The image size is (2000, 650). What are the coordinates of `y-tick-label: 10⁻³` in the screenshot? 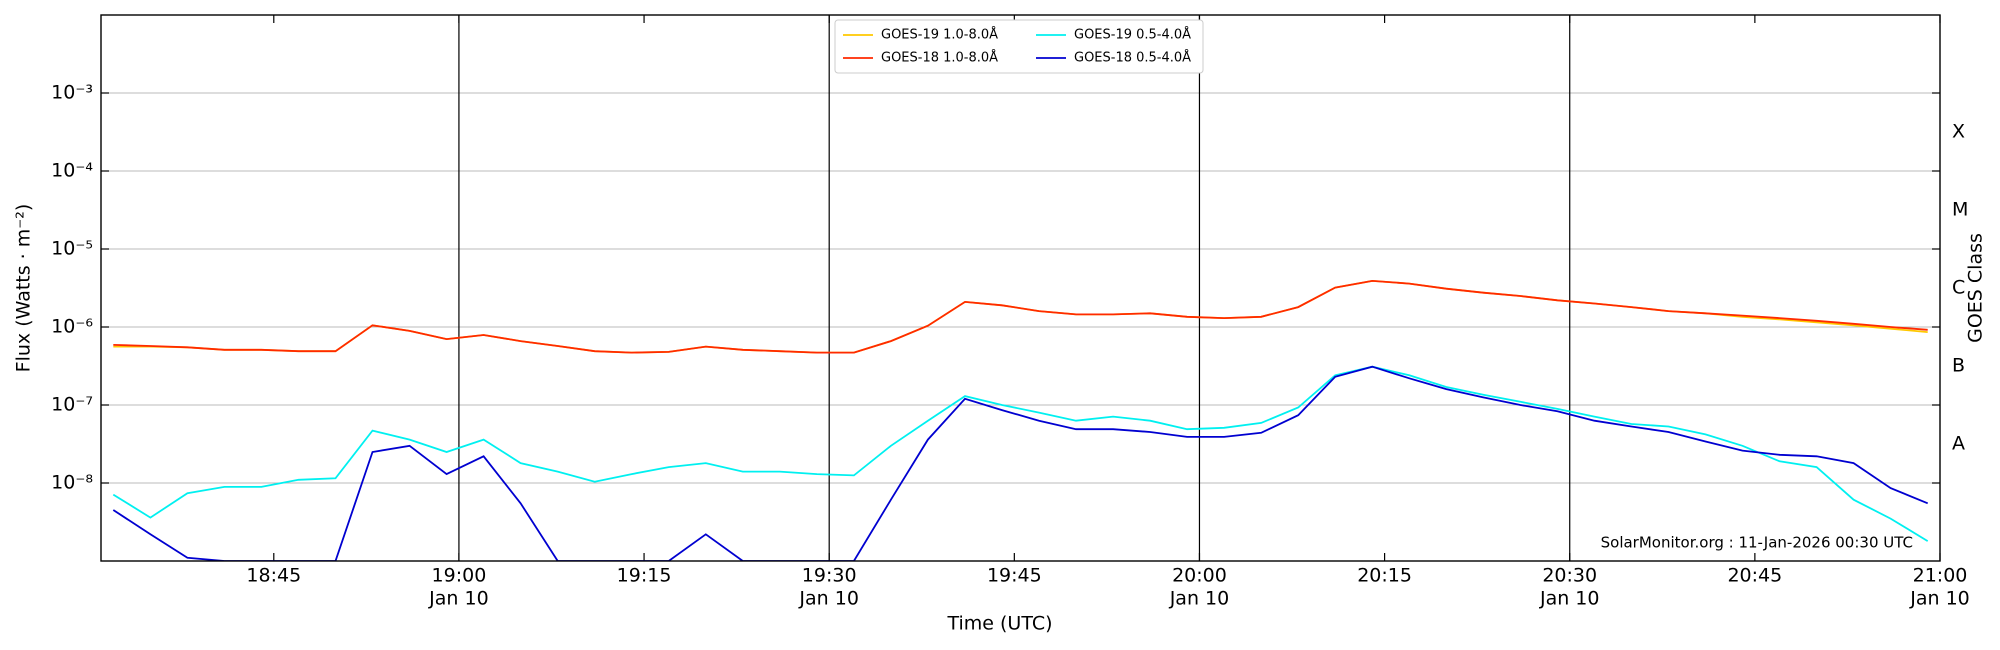 It's located at (72, 93).